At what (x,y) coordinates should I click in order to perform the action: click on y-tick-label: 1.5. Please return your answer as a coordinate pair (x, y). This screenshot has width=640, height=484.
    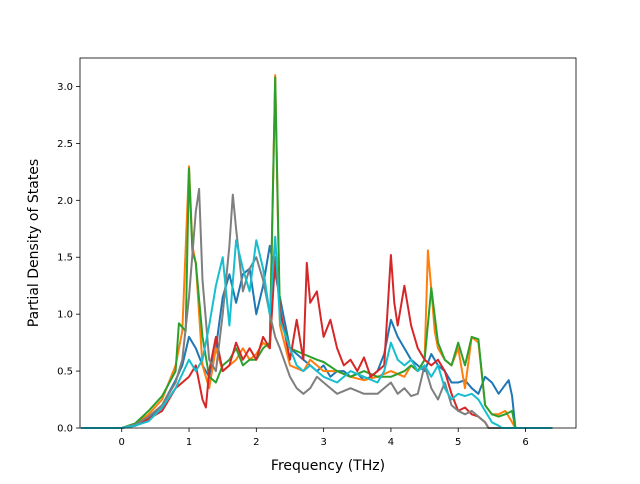
    Looking at the image, I should click on (65, 258).